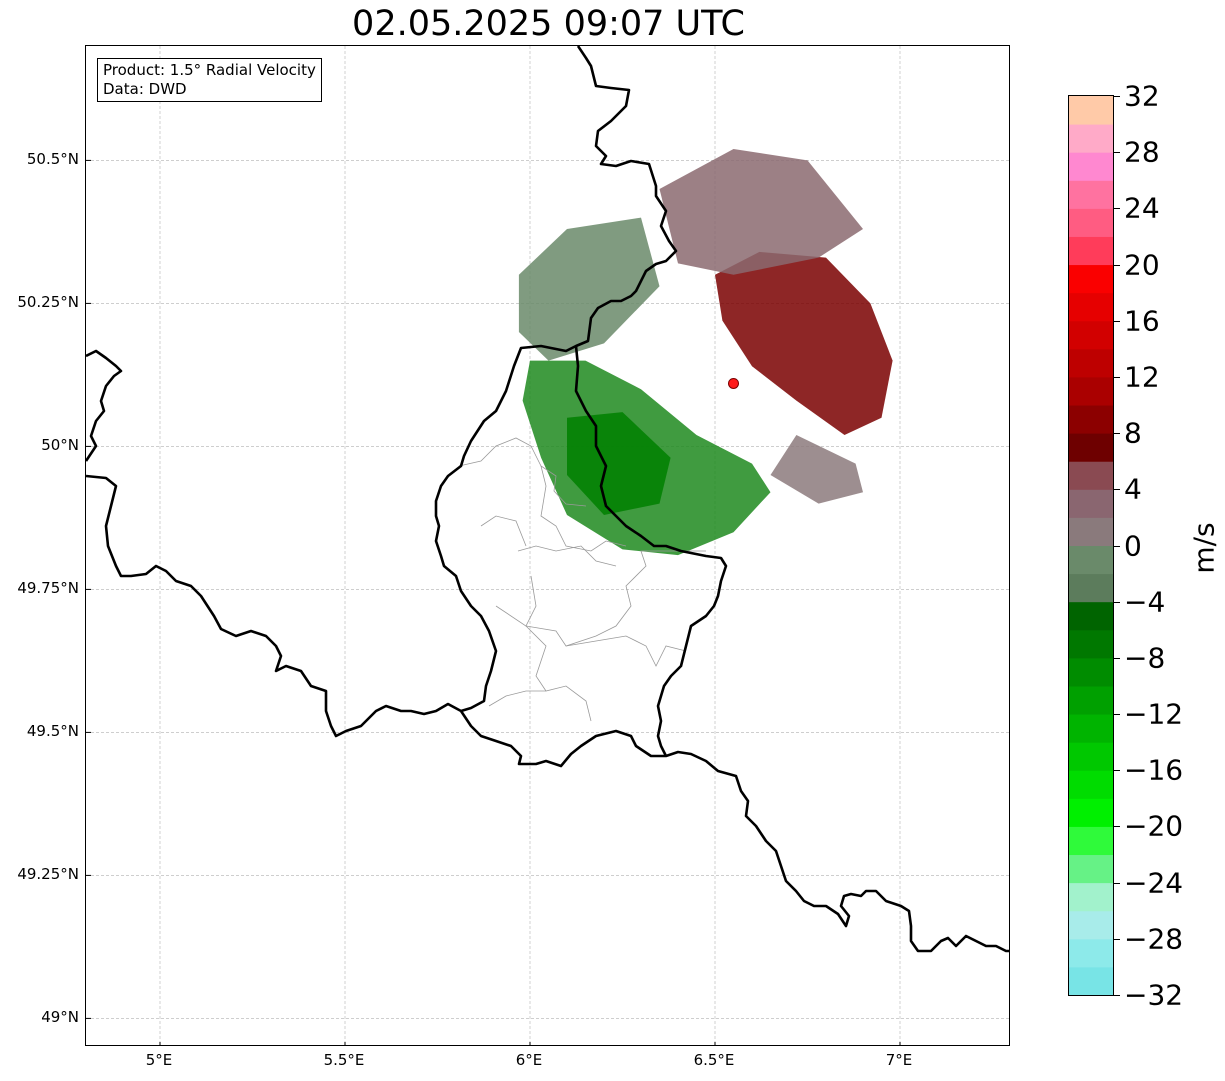 The image size is (1225, 1081). What do you see at coordinates (1133, 433) in the screenshot?
I see `colorbar-tick-label: 8` at bounding box center [1133, 433].